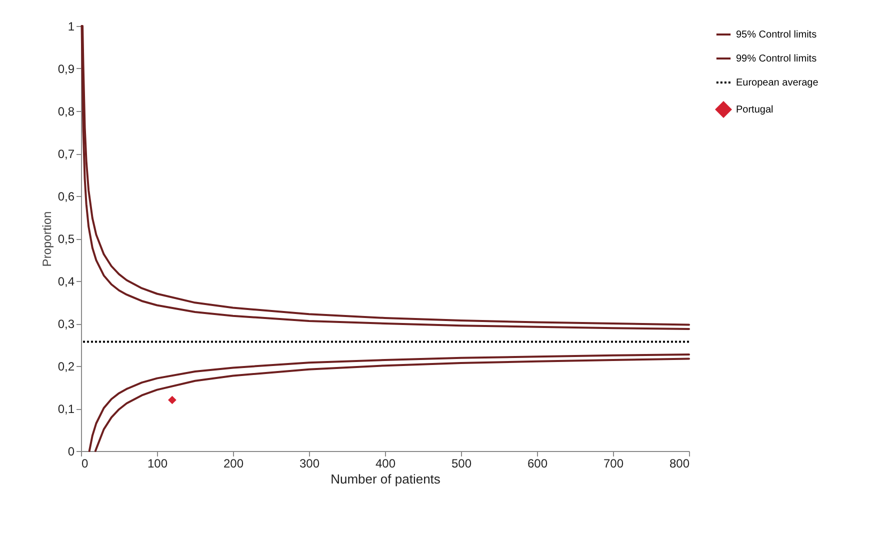 The height and width of the screenshot is (535, 881). Describe the element at coordinates (233, 463) in the screenshot. I see `x-tick-label: 200` at that location.